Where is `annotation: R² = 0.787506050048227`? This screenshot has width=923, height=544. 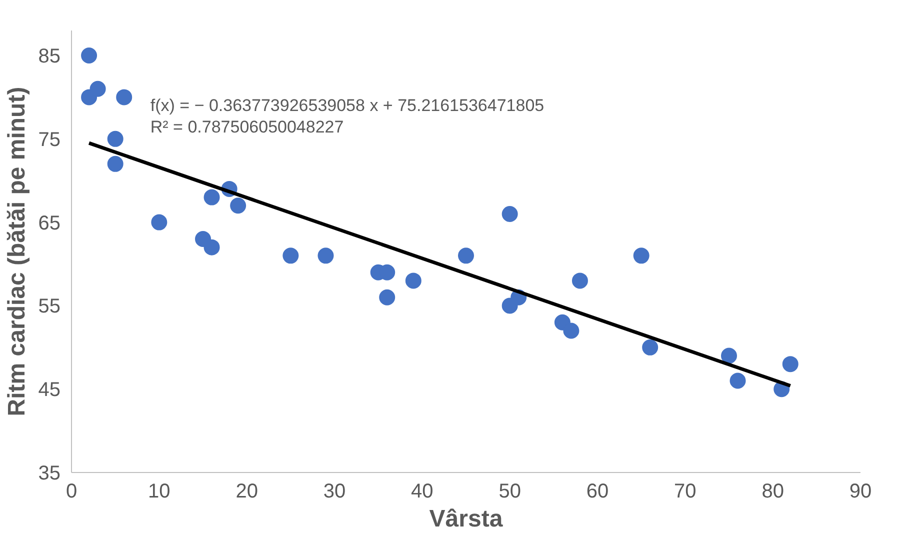 annotation: R² = 0.787506050048227 is located at coordinates (247, 127).